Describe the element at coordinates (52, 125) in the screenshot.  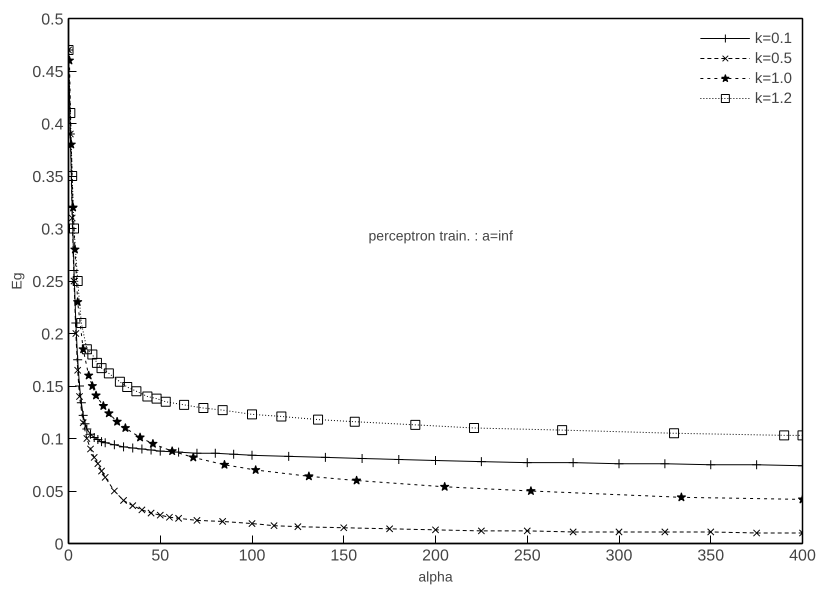
I see `y-tick-label: 0.4` at that location.